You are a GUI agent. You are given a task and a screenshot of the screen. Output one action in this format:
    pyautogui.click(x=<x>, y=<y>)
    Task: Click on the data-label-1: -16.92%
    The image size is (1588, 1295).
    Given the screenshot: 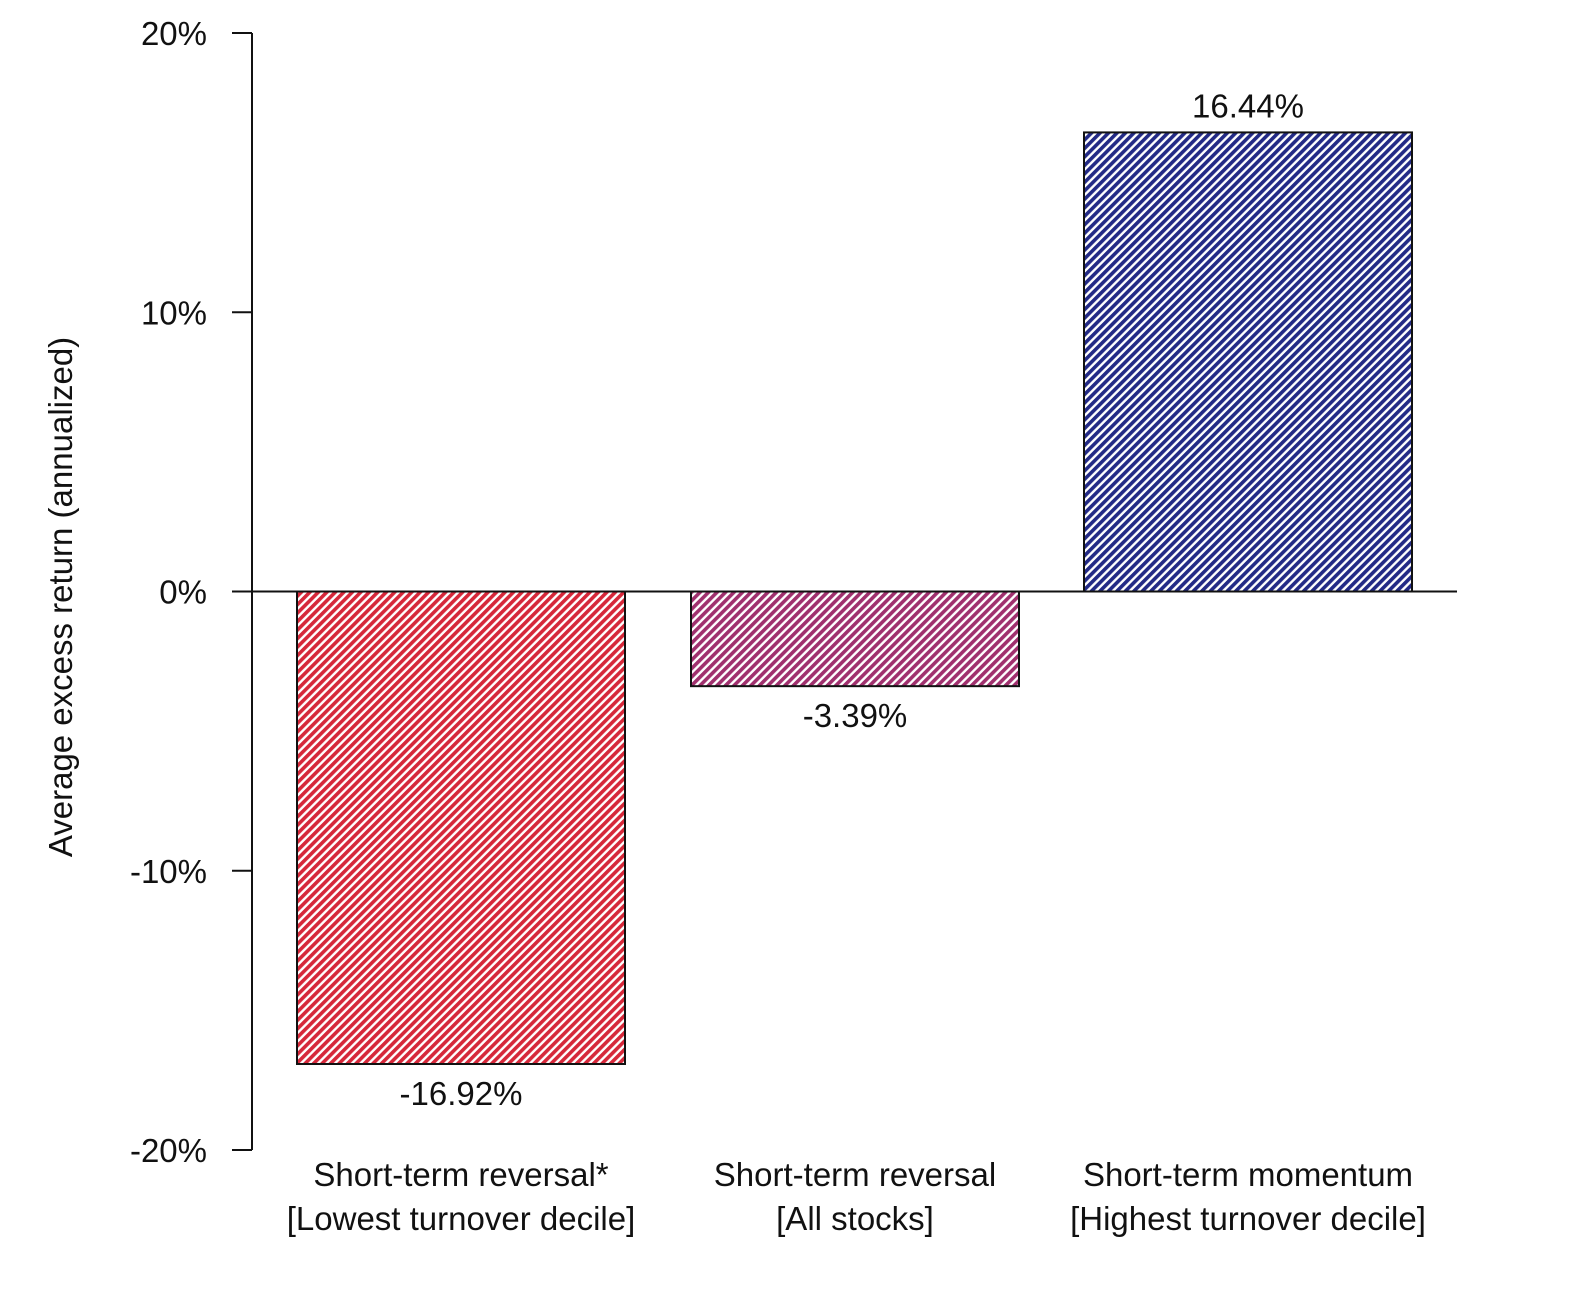 What is the action you would take?
    pyautogui.click(x=461, y=1093)
    